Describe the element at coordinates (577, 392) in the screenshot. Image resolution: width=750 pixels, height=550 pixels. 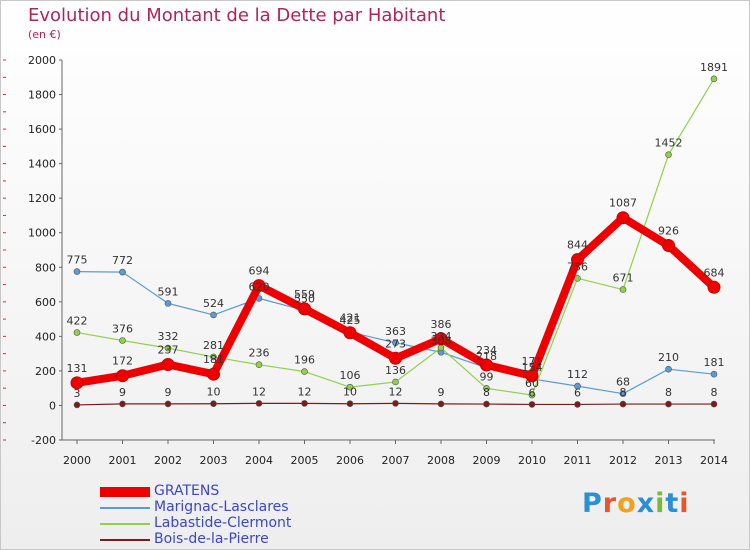
I see `data-label: 6` at that location.